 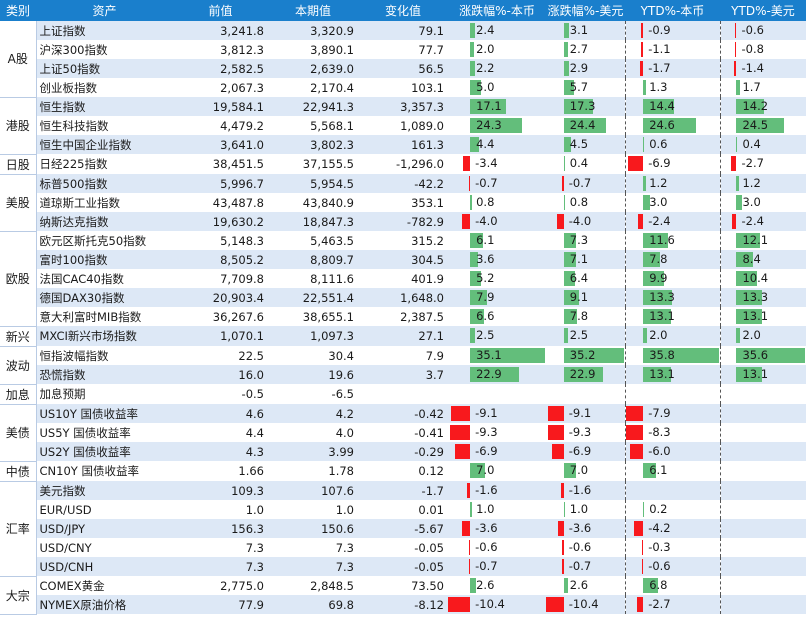 What do you see at coordinates (313, 374) in the screenshot?
I see `curr-value: 19.6` at bounding box center [313, 374].